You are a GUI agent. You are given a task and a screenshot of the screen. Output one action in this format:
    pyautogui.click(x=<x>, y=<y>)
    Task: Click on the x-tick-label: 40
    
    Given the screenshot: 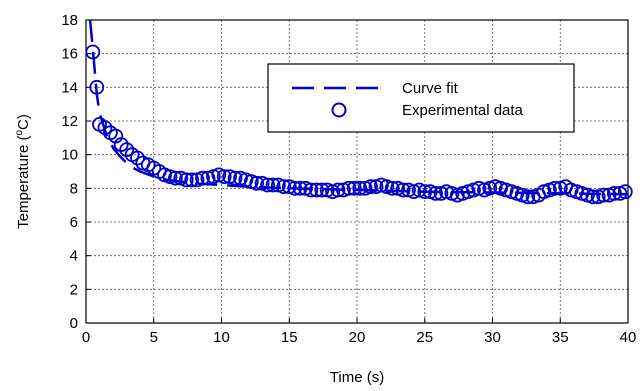 What is the action you would take?
    pyautogui.click(x=628, y=337)
    